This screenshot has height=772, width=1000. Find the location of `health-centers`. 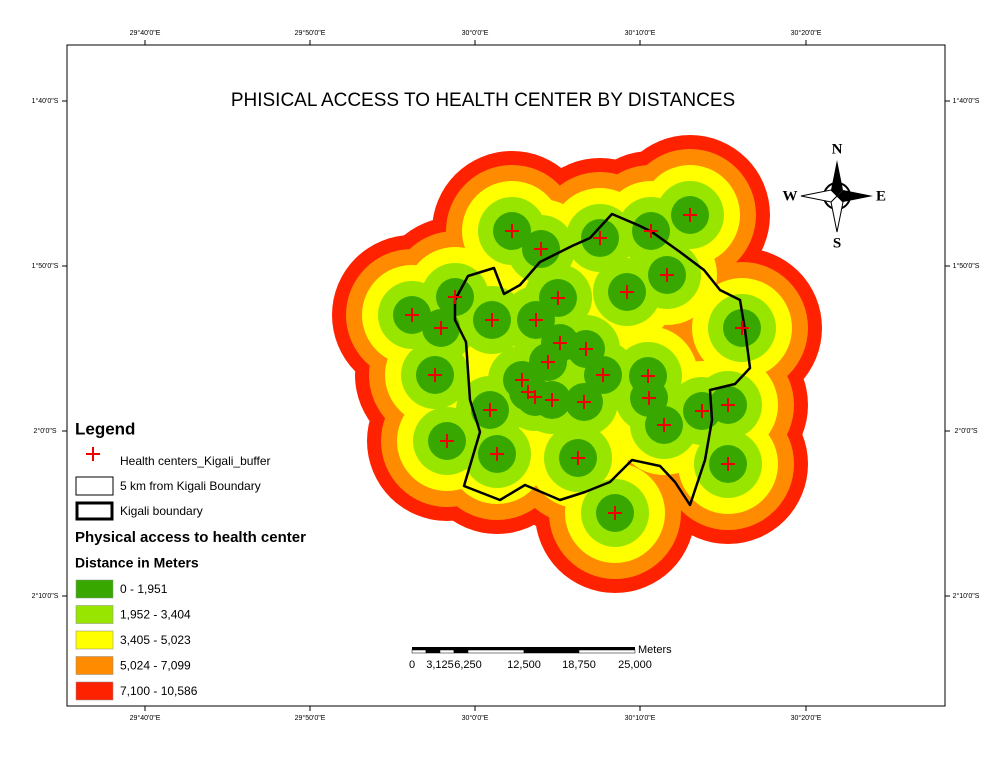

health-centers is located at coordinates (577, 364).